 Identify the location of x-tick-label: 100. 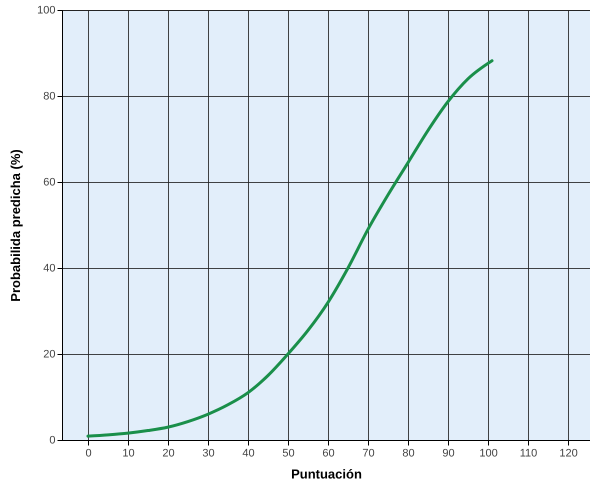
(488, 454).